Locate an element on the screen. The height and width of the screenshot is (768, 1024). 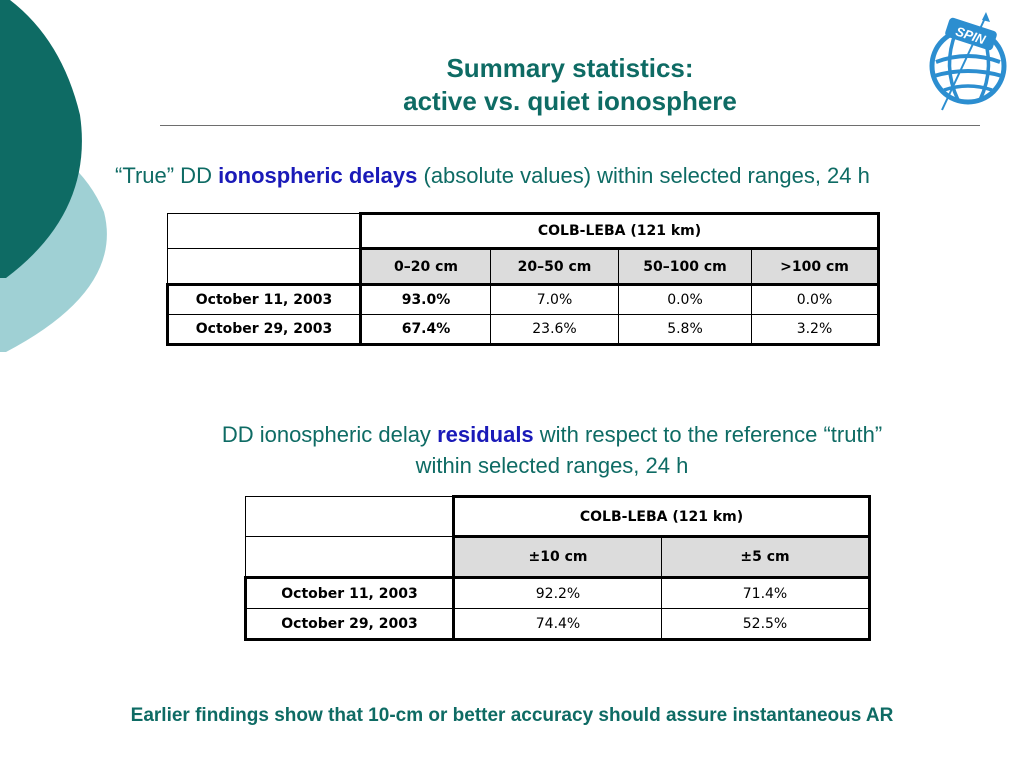
column-header: 0–20 cm is located at coordinates (425, 267).